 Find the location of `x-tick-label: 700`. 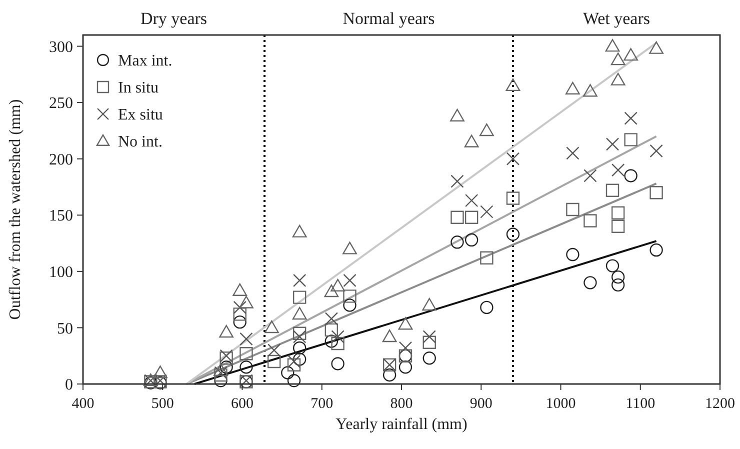

x-tick-label: 700 is located at coordinates (322, 404).